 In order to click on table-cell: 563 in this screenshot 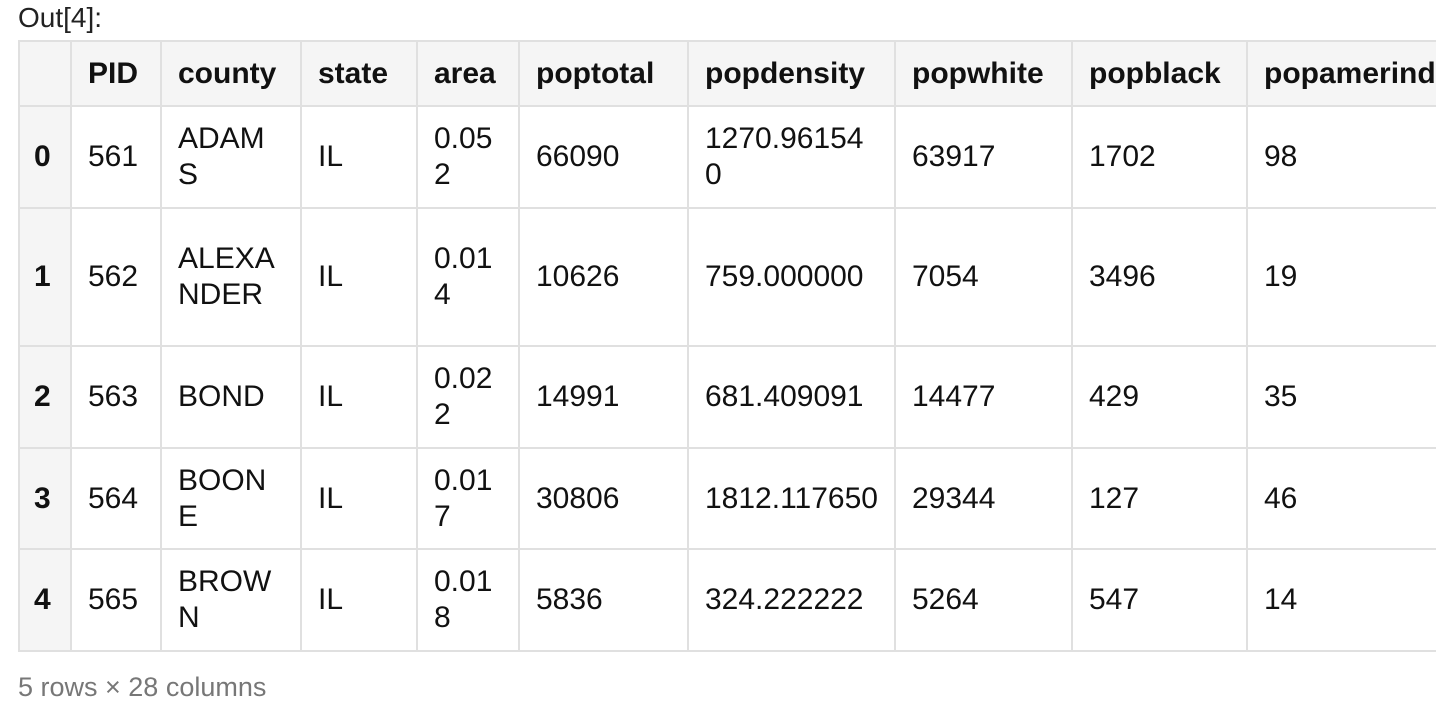, I will do `click(116, 397)`.